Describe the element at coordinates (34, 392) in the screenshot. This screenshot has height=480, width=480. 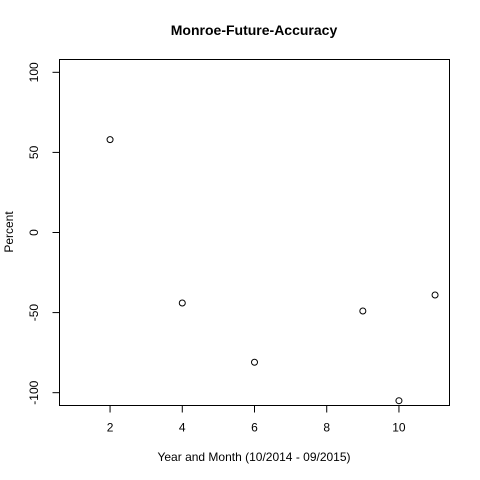
I see `y-tick-label: -100` at that location.